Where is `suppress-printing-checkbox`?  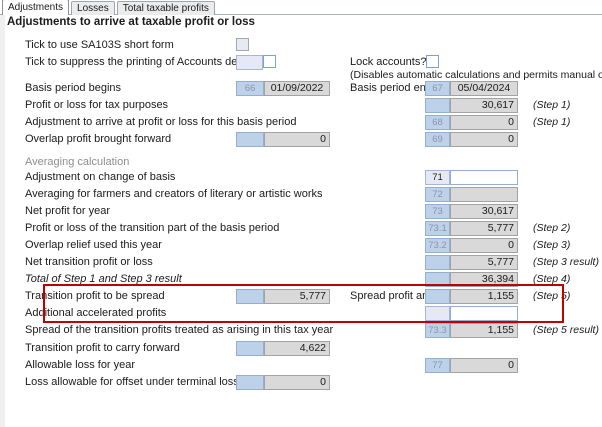 suppress-printing-checkbox is located at coordinates (269, 61).